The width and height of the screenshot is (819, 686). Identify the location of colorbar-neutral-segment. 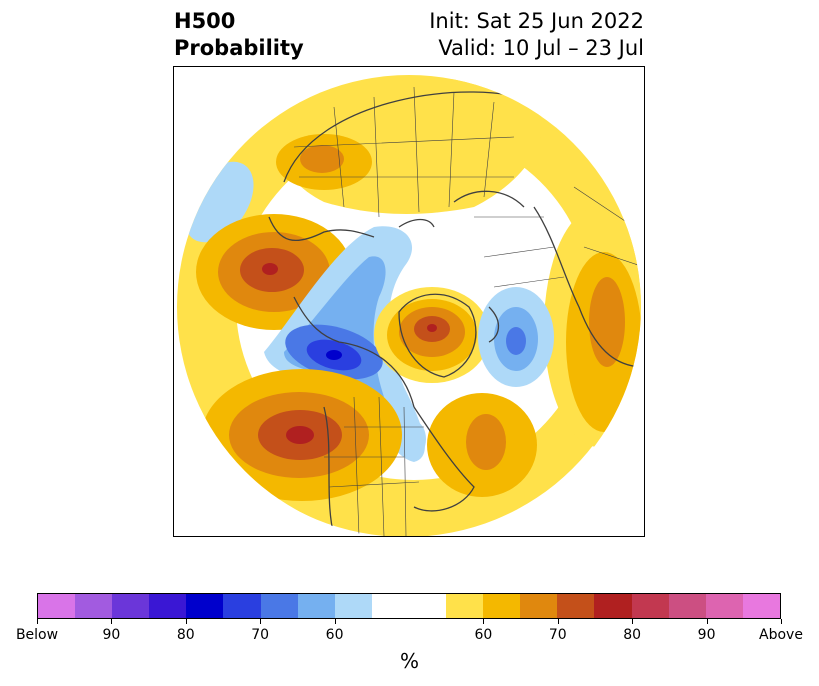
(409, 606).